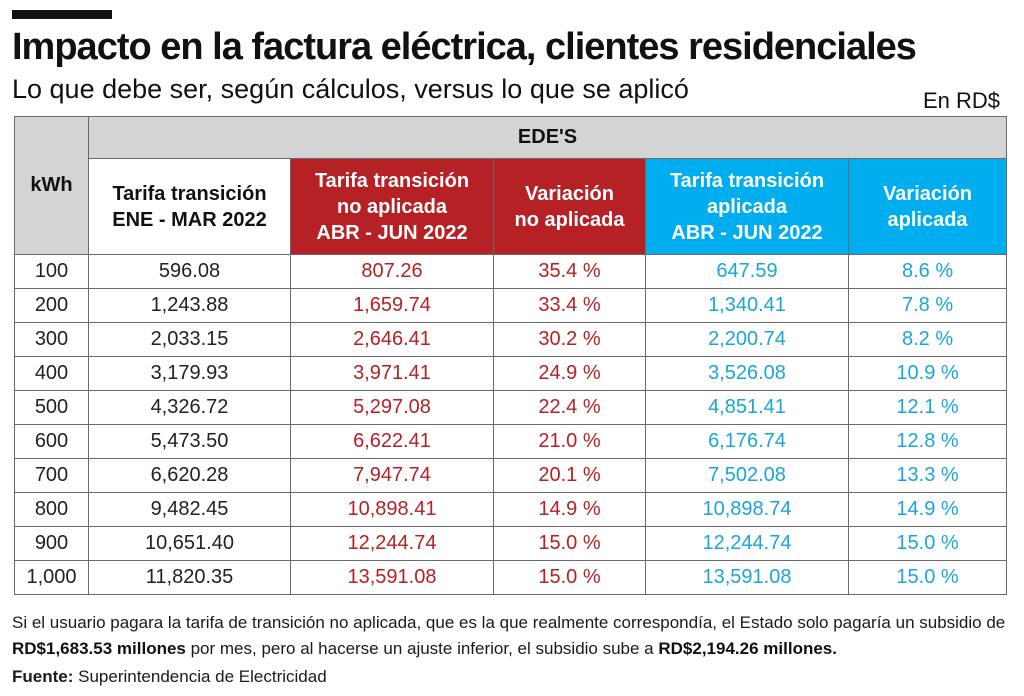 Image resolution: width=1024 pixels, height=696 pixels. Describe the element at coordinates (189, 339) in the screenshot. I see `tarifa-ene-mar-cell: 2,033.15` at that location.